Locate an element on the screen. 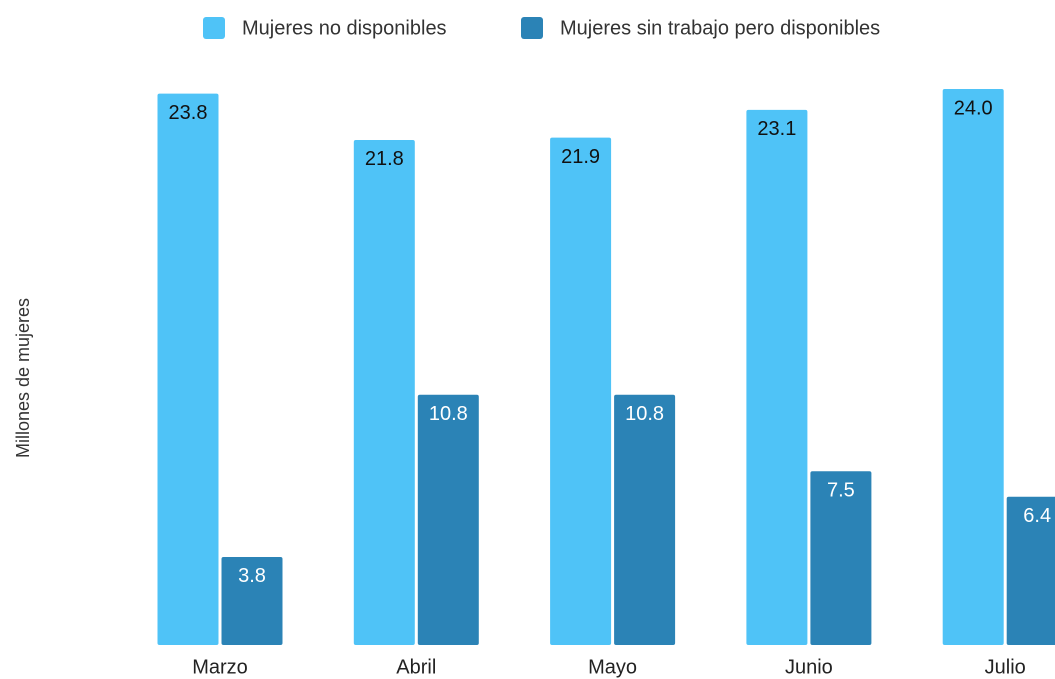 This screenshot has height=679, width=1055. value-label: 21.9 is located at coordinates (580, 157).